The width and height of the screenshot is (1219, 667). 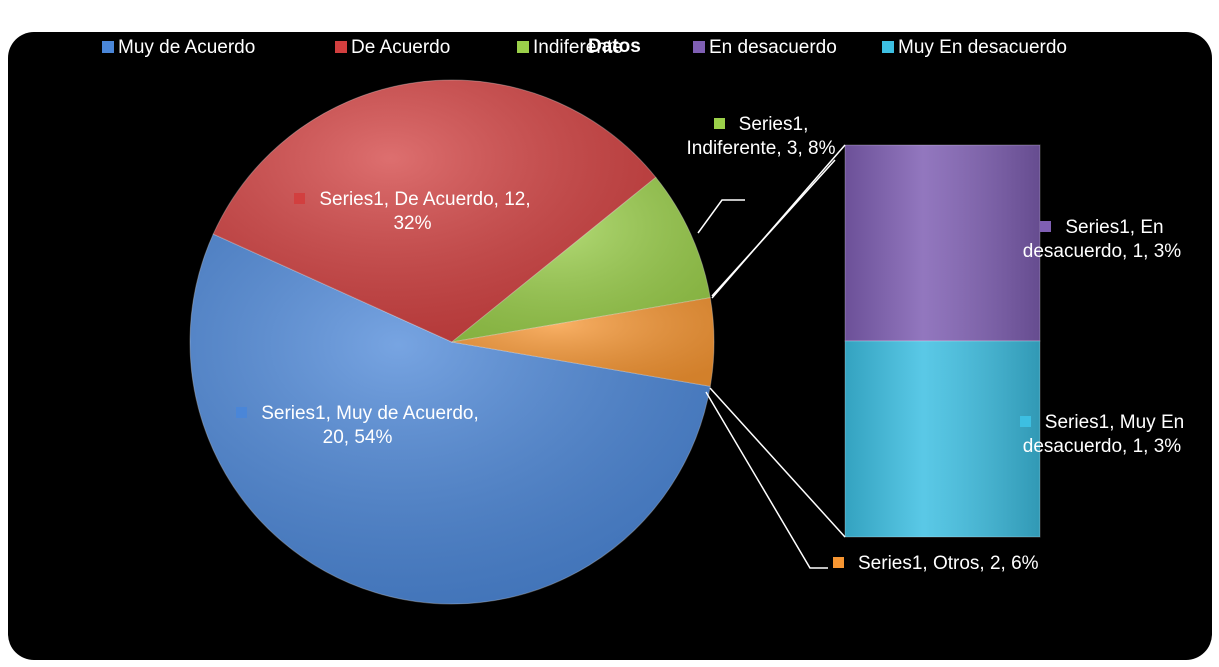 I want to click on data-label: Series1, De Acuerdo, 12, 32%, so click(x=412, y=212).